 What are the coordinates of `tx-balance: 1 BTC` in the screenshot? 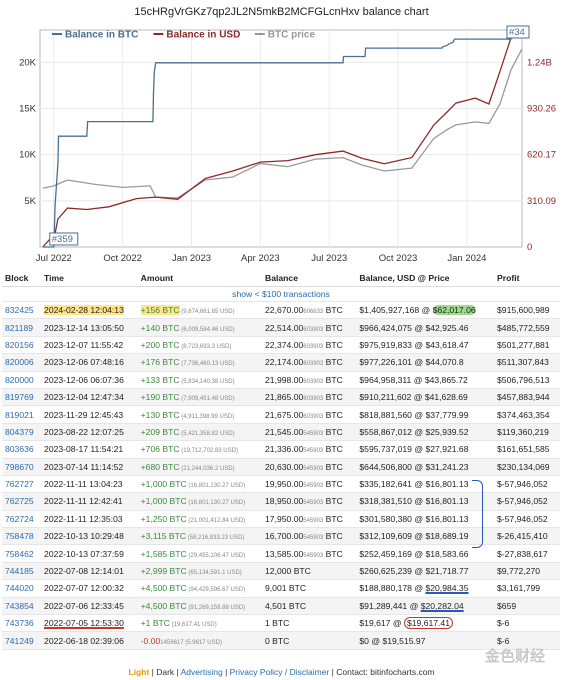 It's located at (309, 623).